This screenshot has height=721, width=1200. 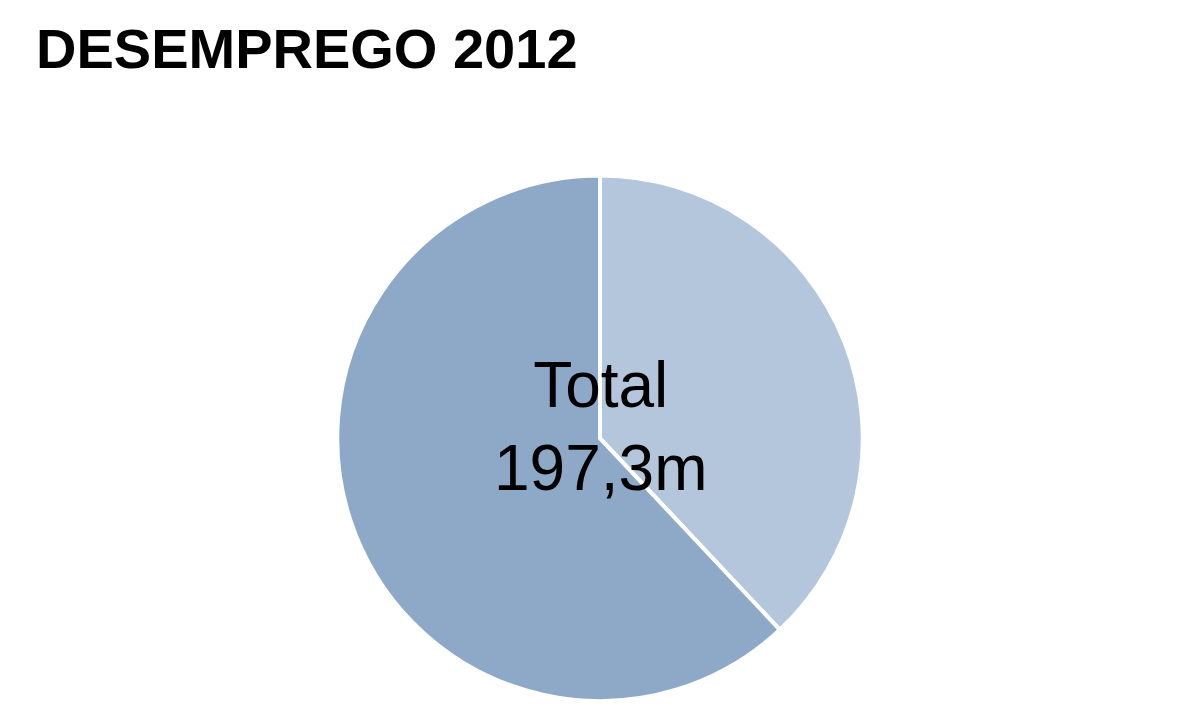 What do you see at coordinates (307, 49) in the screenshot?
I see `chart-title: DESEMPREGO 2012` at bounding box center [307, 49].